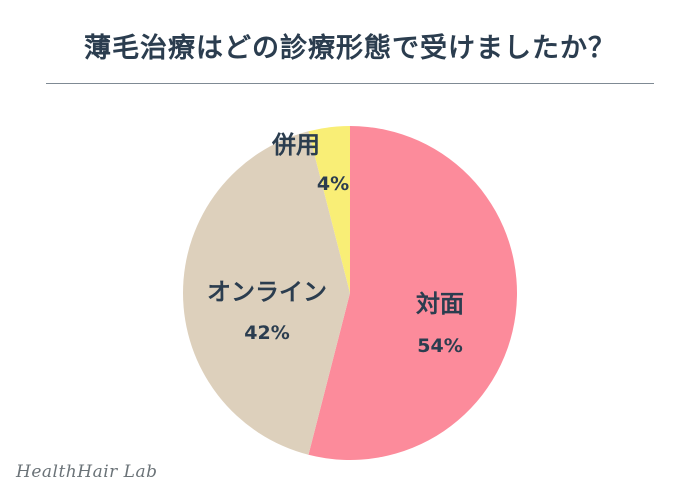  I want to click on pie-slice-combined, so click(329, 209).